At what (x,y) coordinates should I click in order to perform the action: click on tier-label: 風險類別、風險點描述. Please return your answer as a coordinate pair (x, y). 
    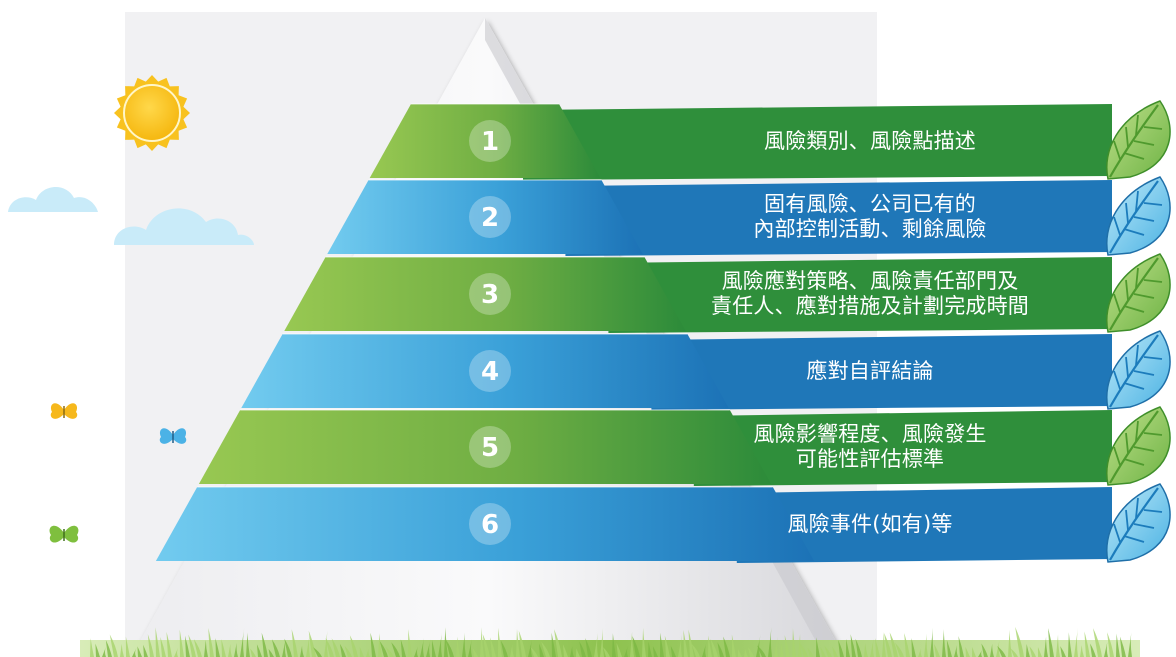
    Looking at the image, I should click on (870, 141).